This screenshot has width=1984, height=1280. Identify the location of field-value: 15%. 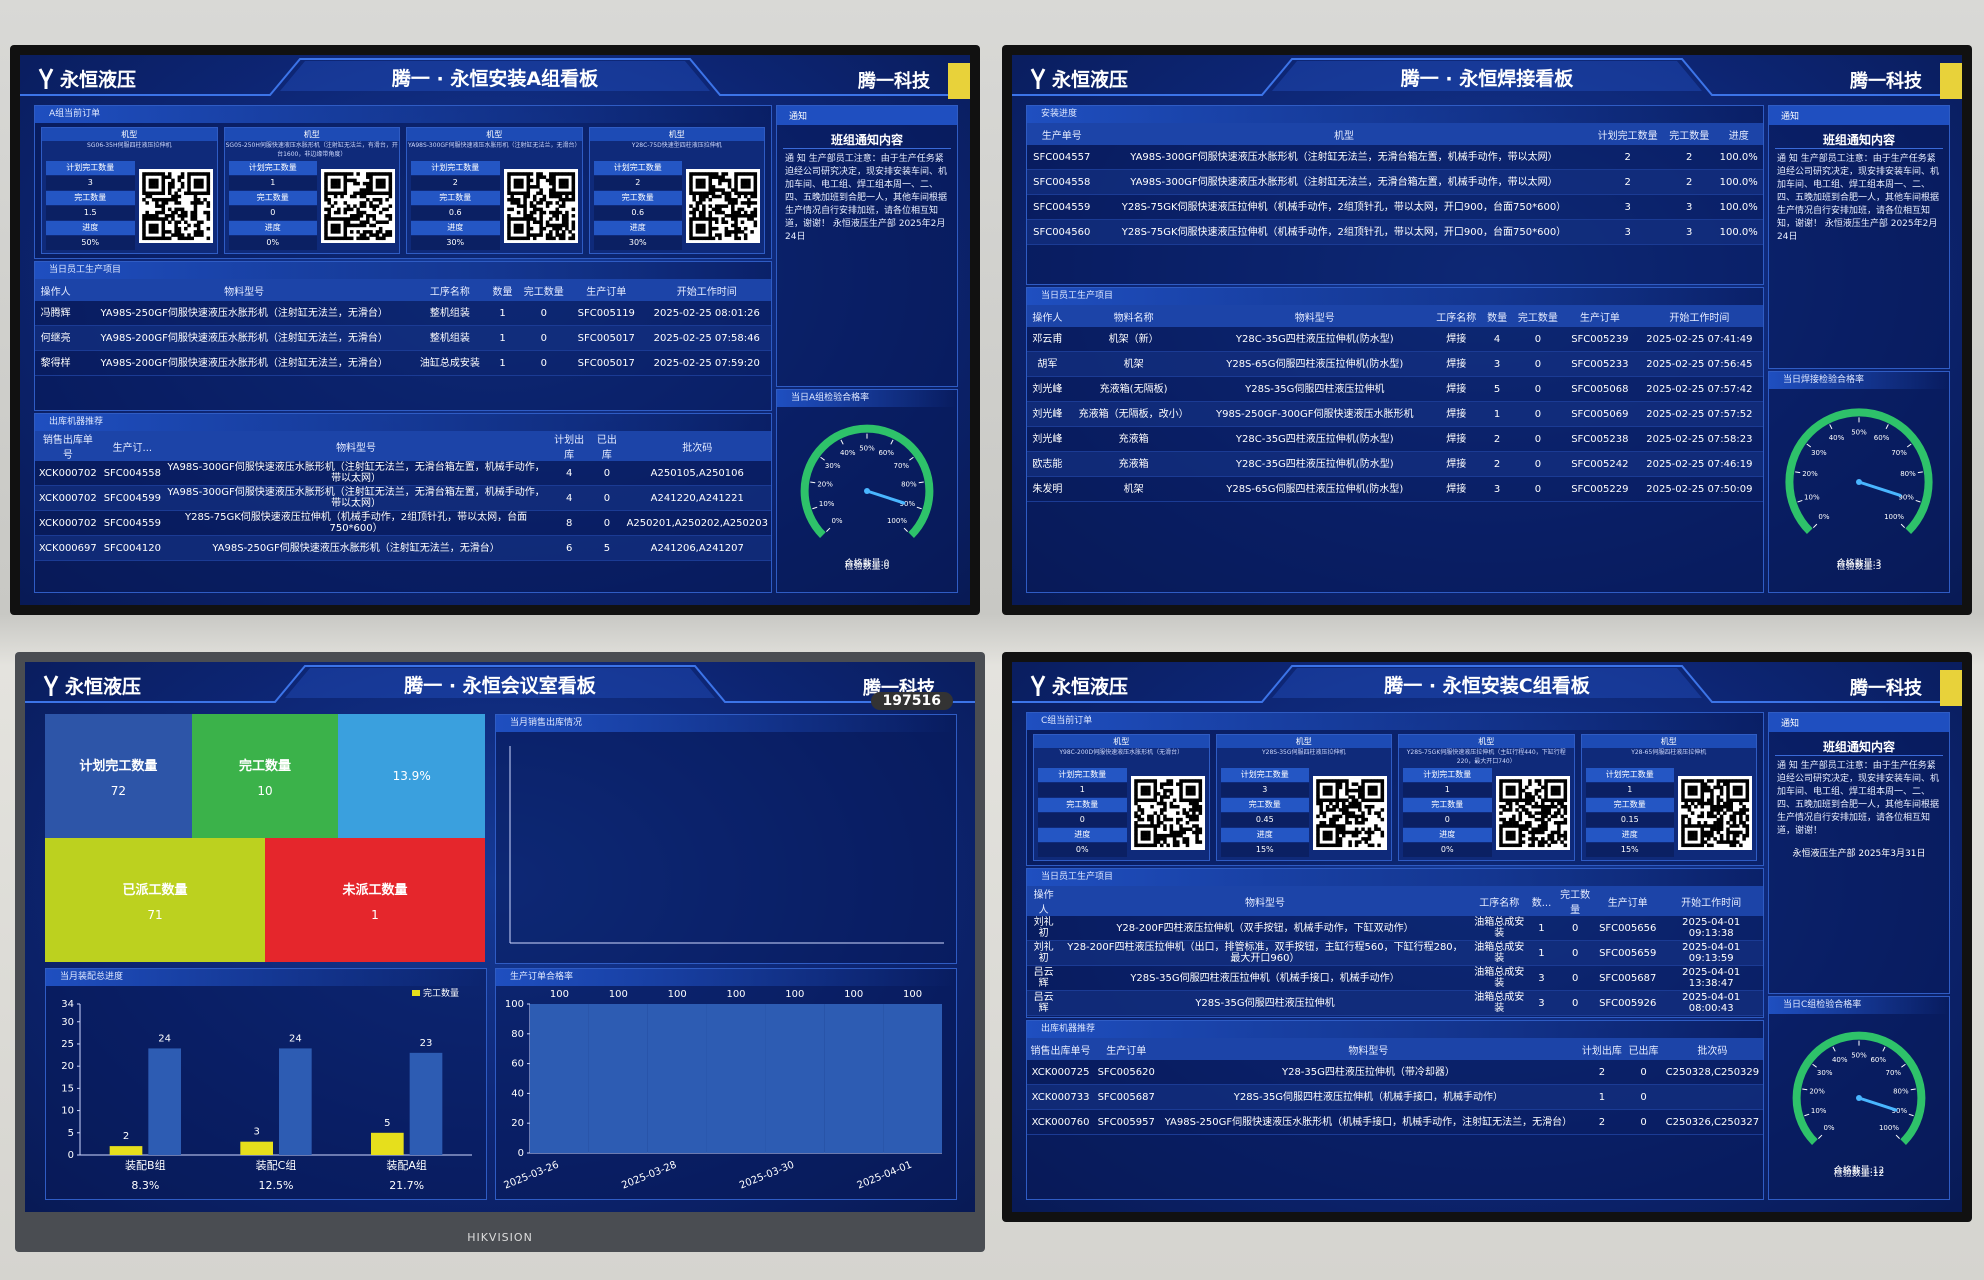
(1264, 850).